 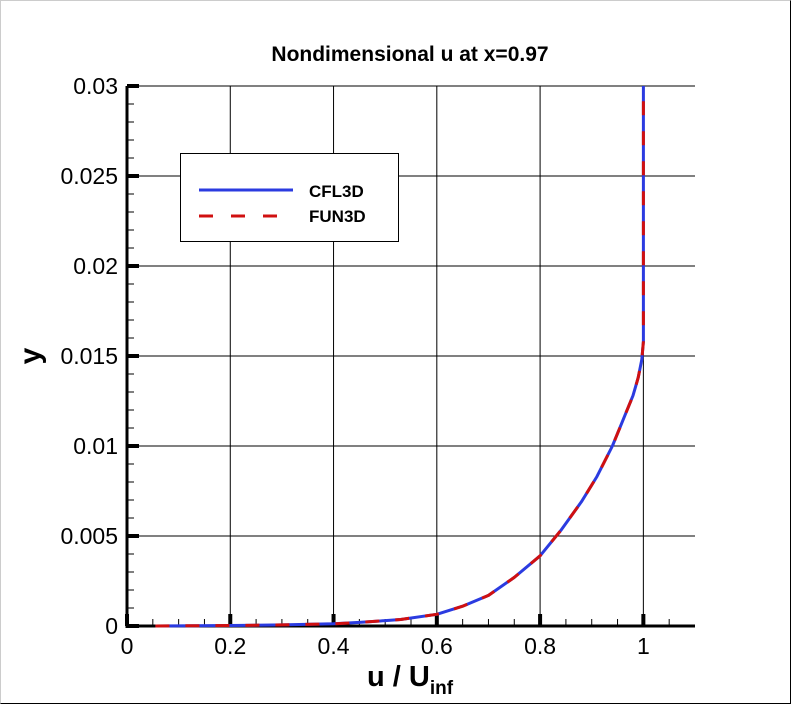 What do you see at coordinates (95, 446) in the screenshot?
I see `y-tick-label: 0.01` at bounding box center [95, 446].